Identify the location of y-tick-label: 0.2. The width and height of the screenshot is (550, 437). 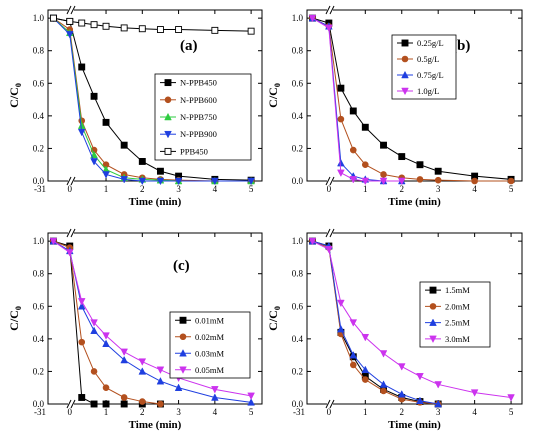
(38, 148).